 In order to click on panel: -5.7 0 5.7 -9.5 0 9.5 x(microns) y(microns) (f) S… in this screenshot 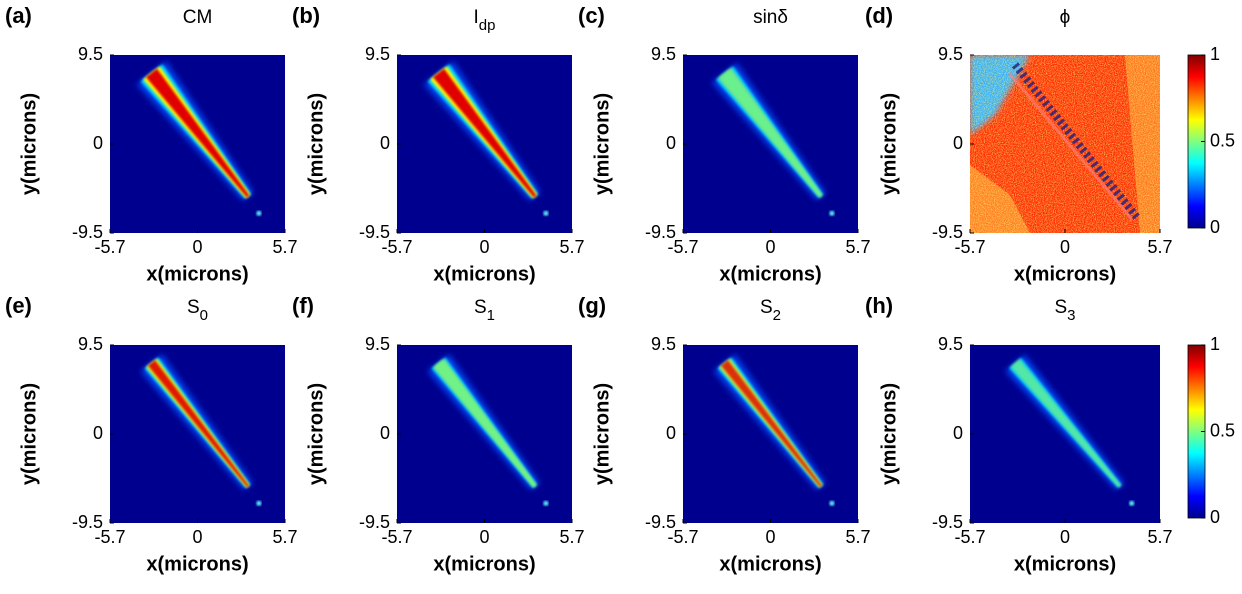, I will do `click(438, 434)`.